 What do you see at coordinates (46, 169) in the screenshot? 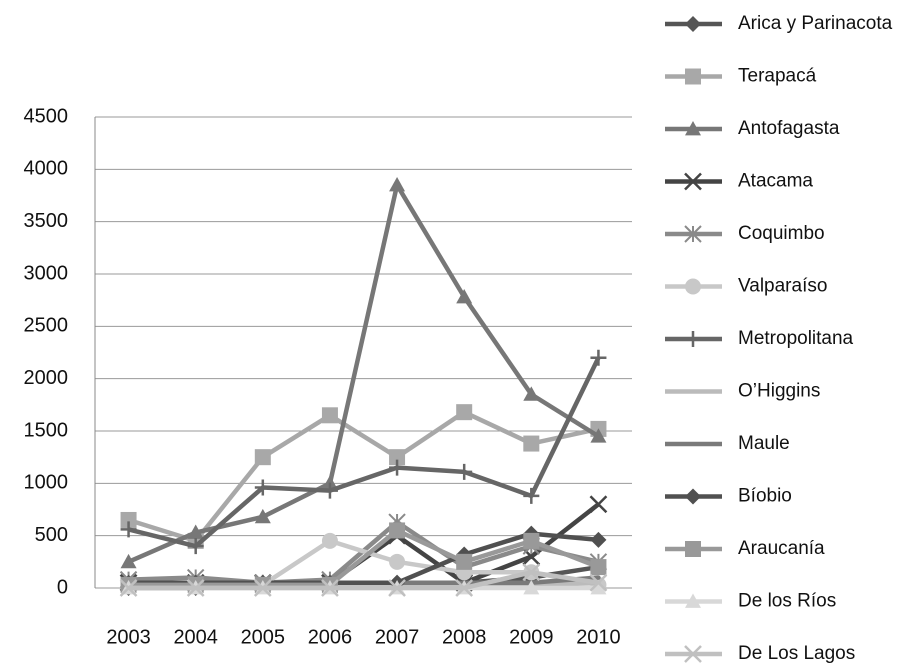
I see `y-tick-label: 4000` at bounding box center [46, 169].